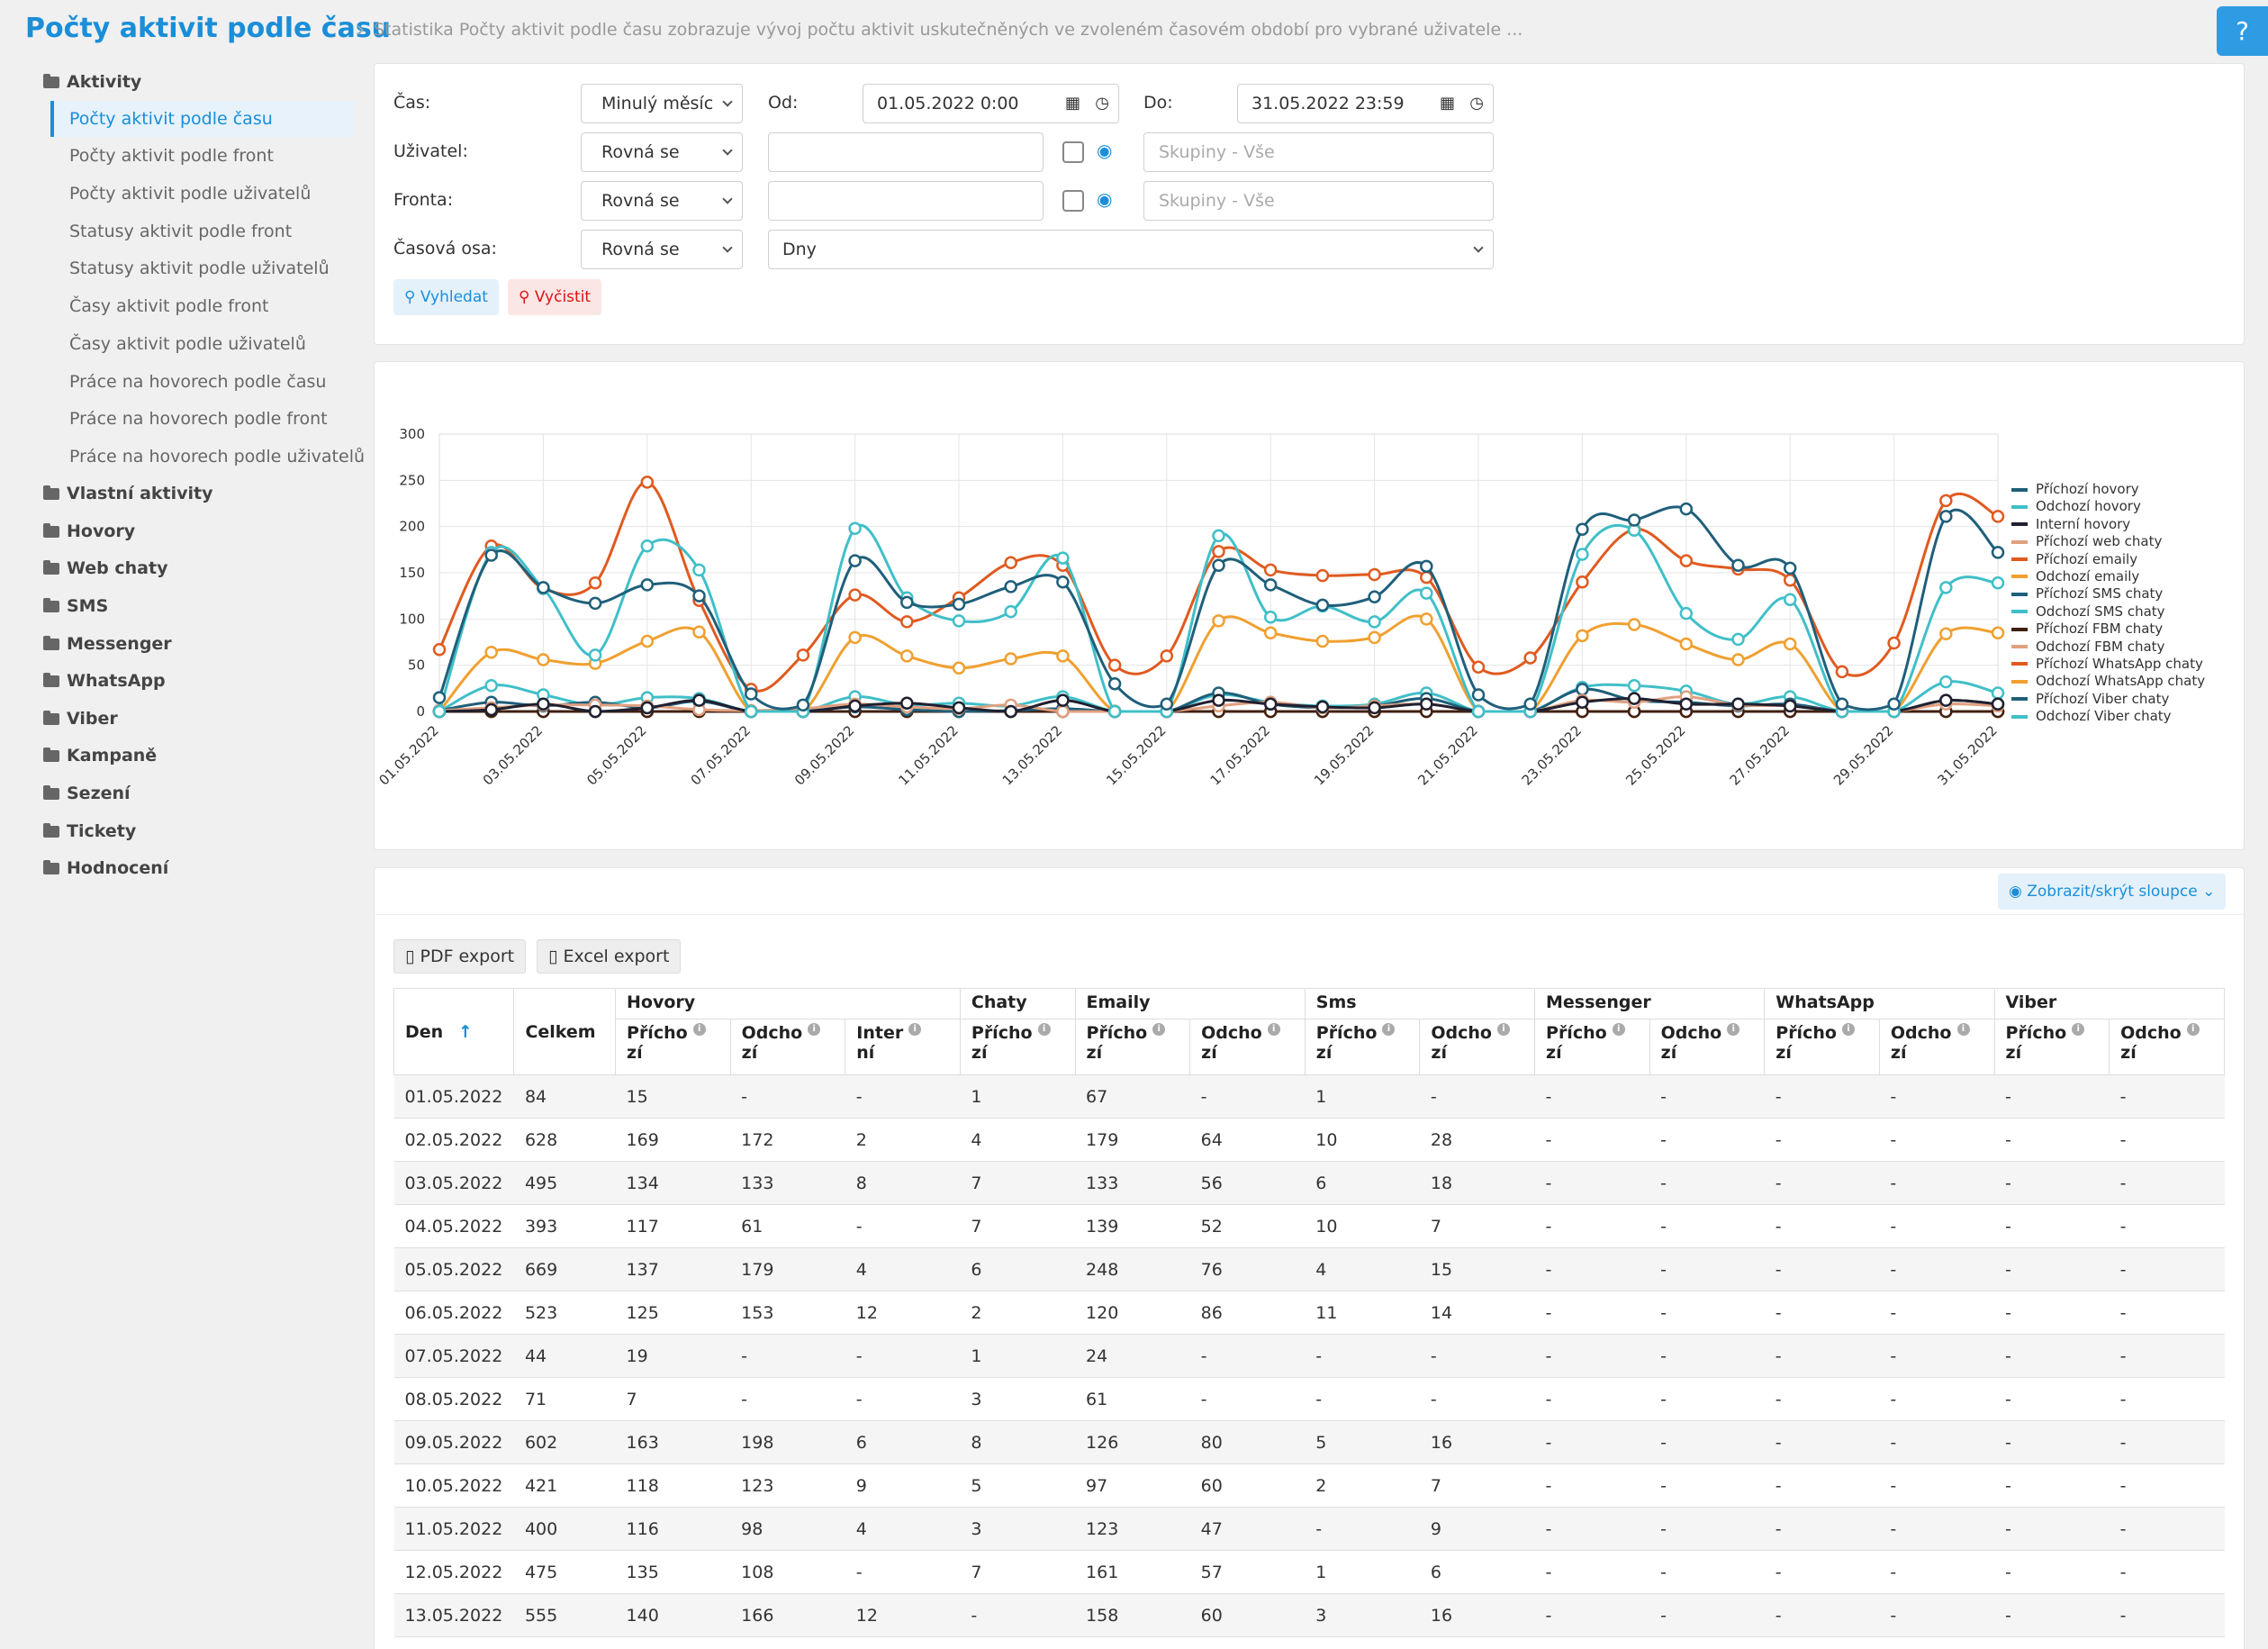 This screenshot has width=2268, height=1649. I want to click on sidebar-item-prace-podle-front: Práce na hovorech podle front, so click(198, 419).